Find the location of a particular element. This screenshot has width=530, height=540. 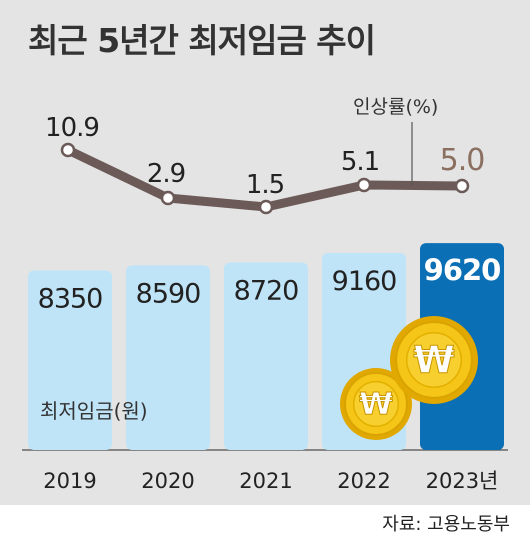

bar-value-label: 9620 is located at coordinates (462, 270).